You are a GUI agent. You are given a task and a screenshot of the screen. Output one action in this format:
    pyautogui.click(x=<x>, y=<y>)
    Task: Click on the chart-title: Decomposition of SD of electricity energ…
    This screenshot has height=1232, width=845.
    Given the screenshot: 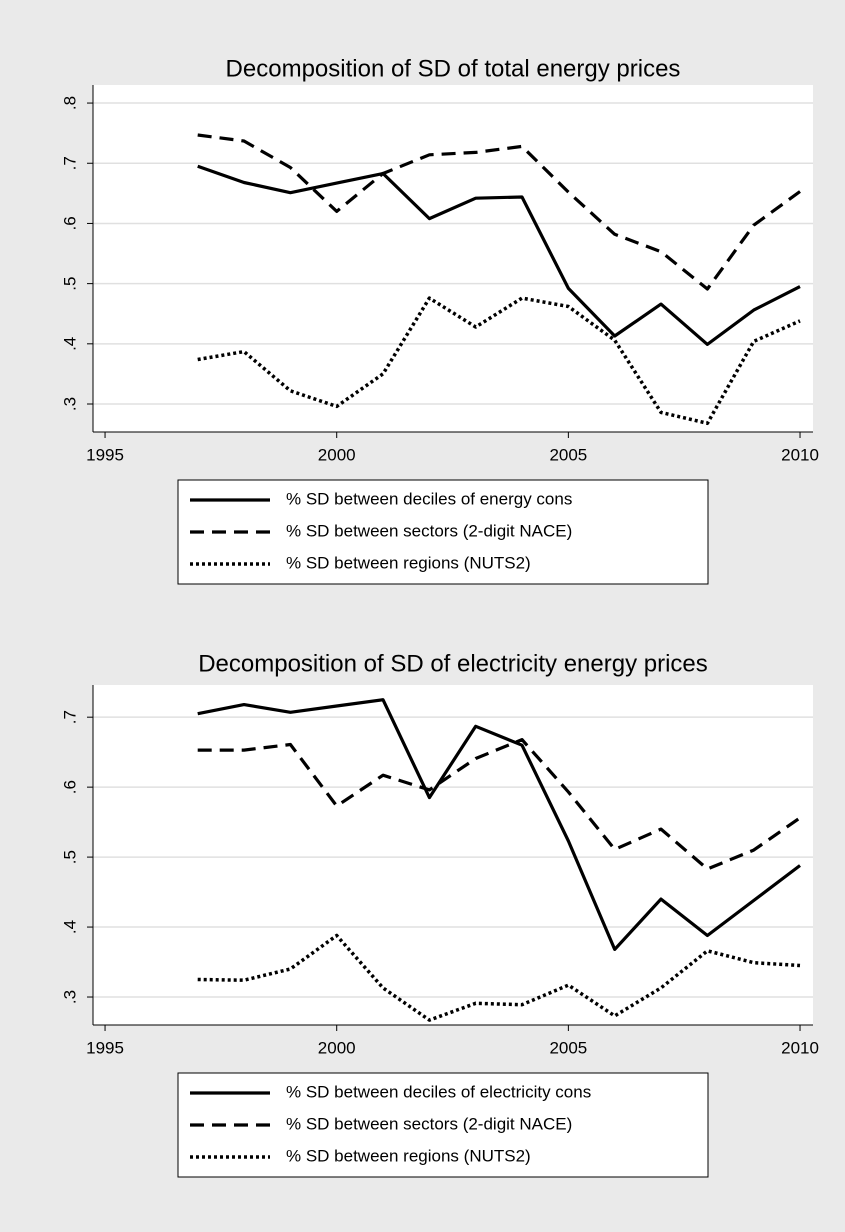 What is the action you would take?
    pyautogui.click(x=453, y=663)
    